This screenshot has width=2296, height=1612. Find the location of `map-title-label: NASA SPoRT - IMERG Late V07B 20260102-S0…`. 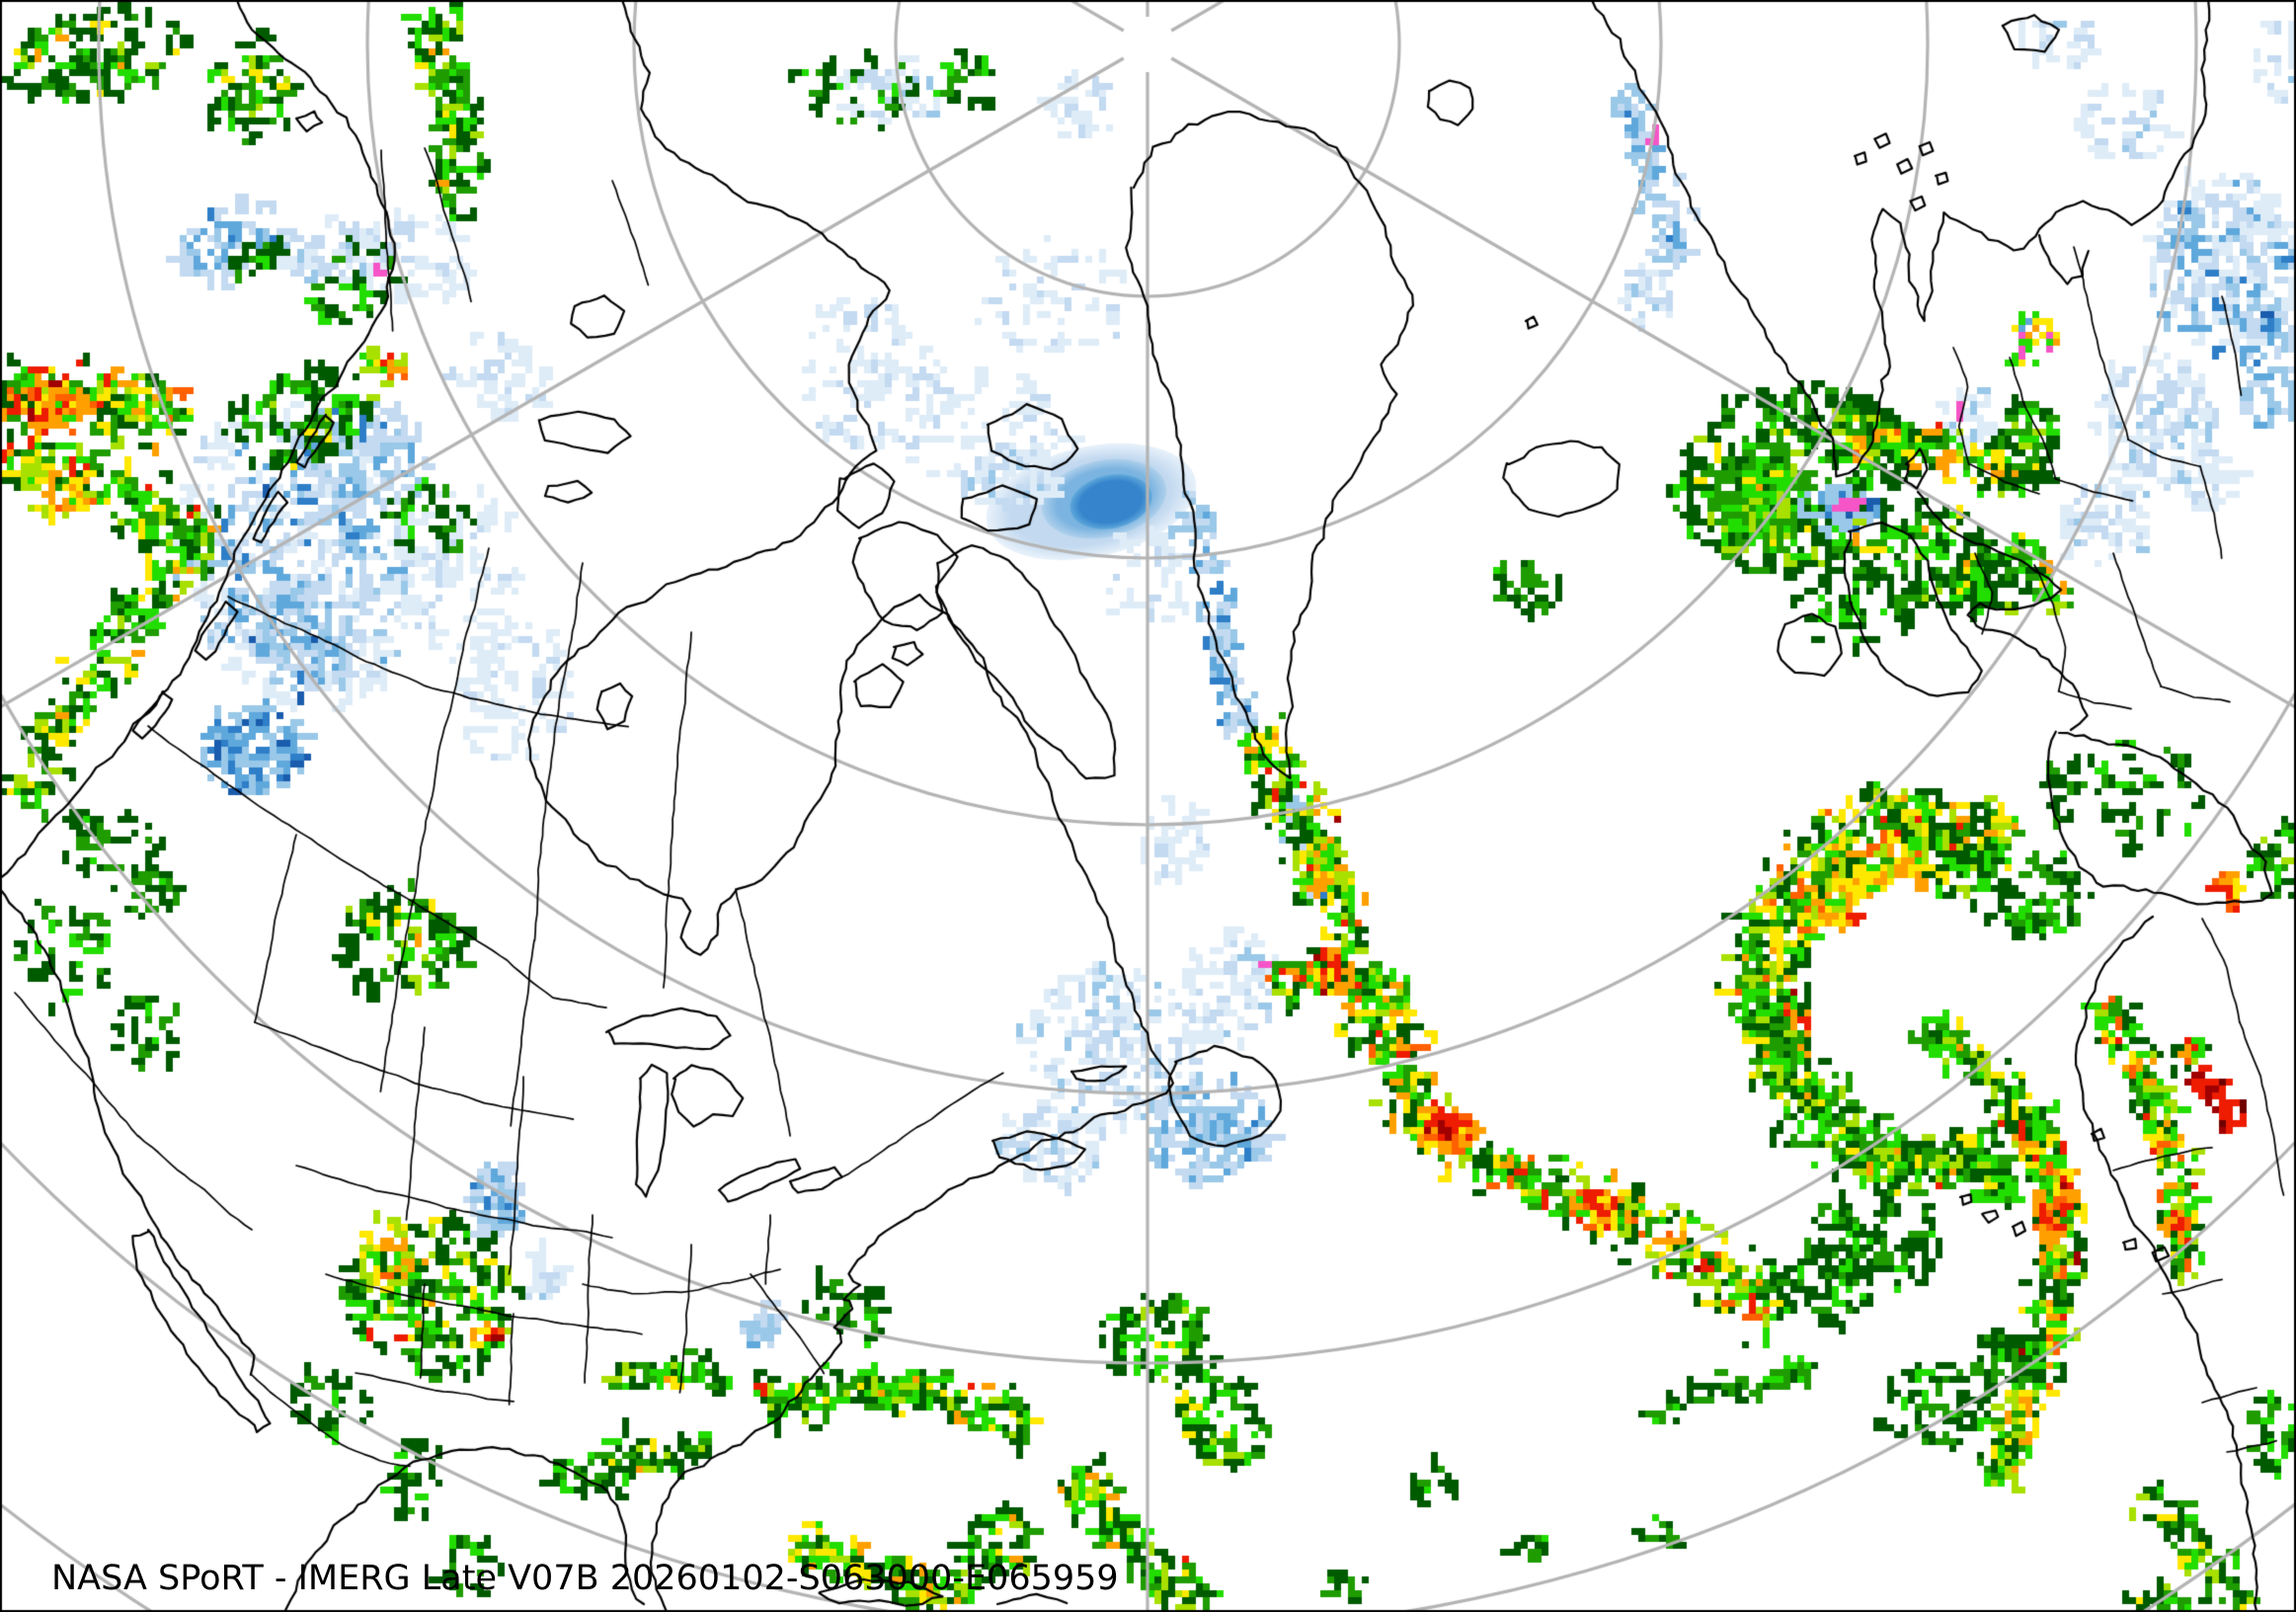

map-title-label: NASA SPoRT - IMERG Late V07B 20260102-S0… is located at coordinates (585, 1579).